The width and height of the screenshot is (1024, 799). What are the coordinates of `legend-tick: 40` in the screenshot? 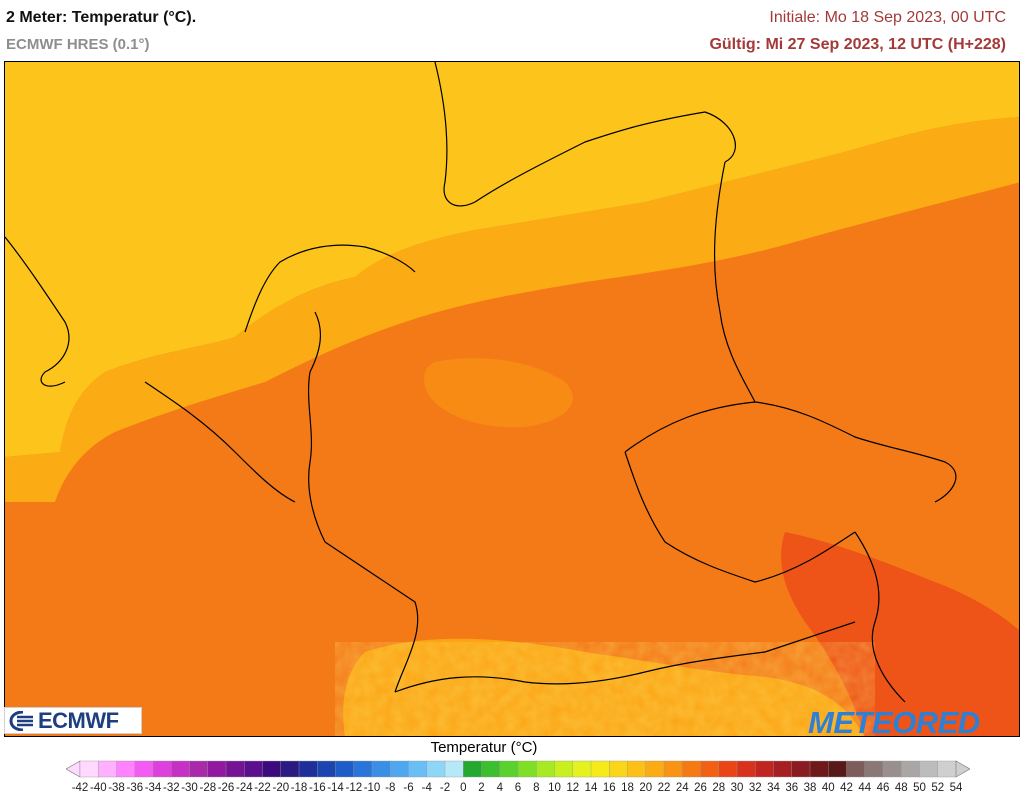 It's located at (828, 788).